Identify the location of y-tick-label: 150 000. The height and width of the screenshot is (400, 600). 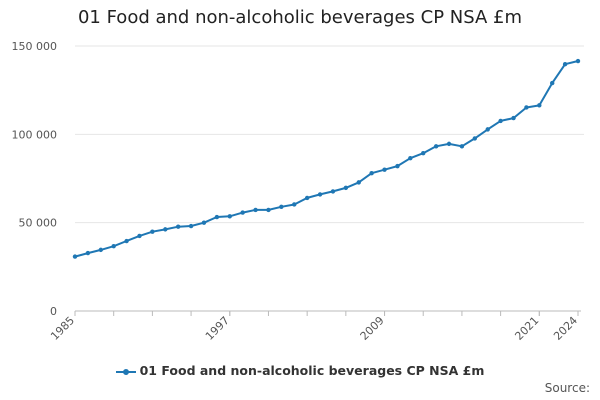
(35, 46).